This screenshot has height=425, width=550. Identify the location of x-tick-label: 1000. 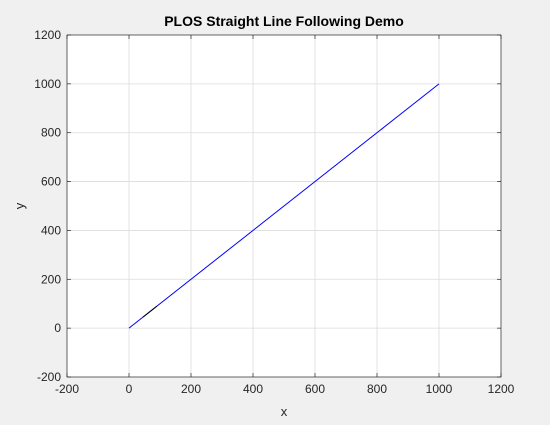
(439, 389).